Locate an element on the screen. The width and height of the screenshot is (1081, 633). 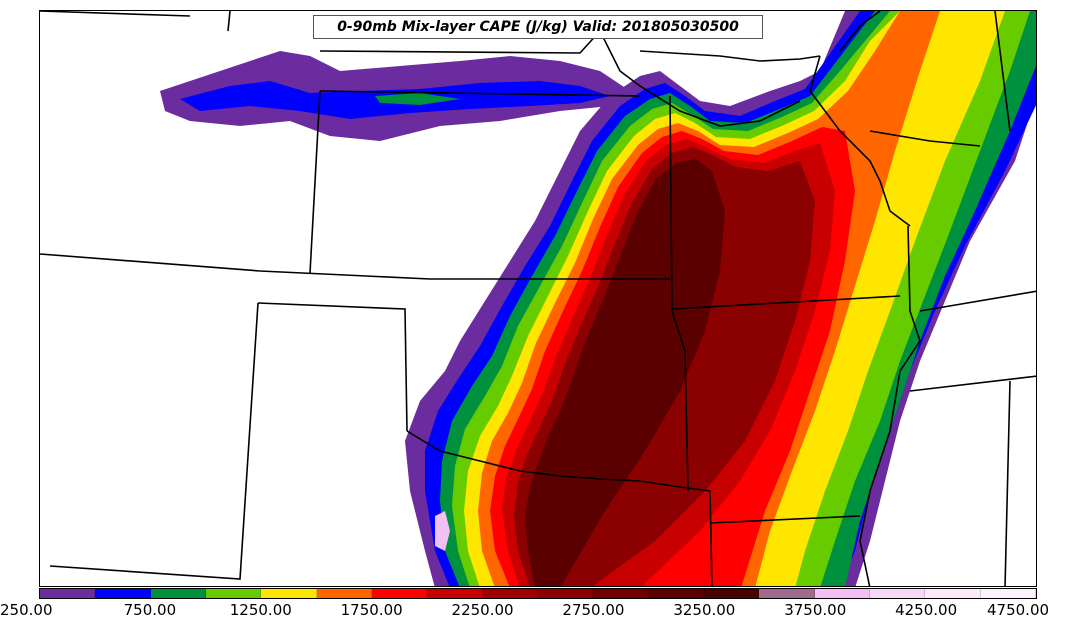
cape-high-spot is located at coordinates (442, 531).